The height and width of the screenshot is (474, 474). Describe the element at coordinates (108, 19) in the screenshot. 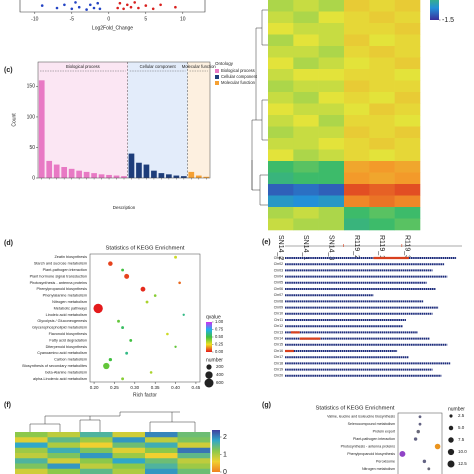

I see `x-tick-label: 0` at that location.